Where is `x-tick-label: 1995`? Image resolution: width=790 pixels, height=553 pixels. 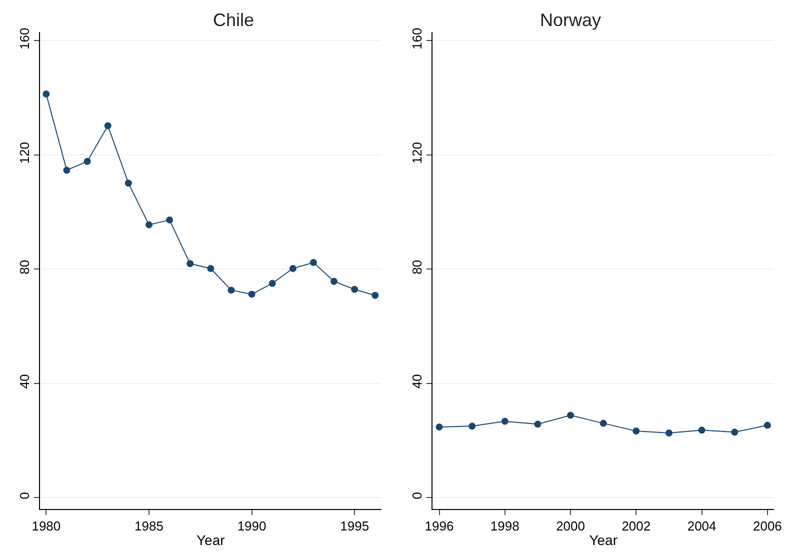 x-tick-label: 1995 is located at coordinates (355, 526).